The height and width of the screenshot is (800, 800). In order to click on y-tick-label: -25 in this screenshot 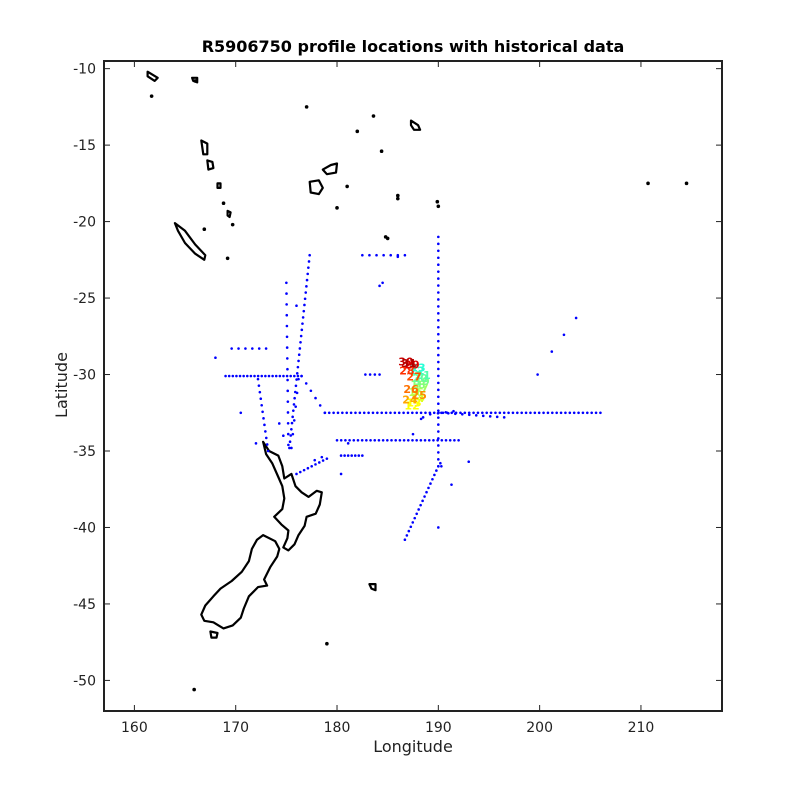, I will do `click(84, 299)`.